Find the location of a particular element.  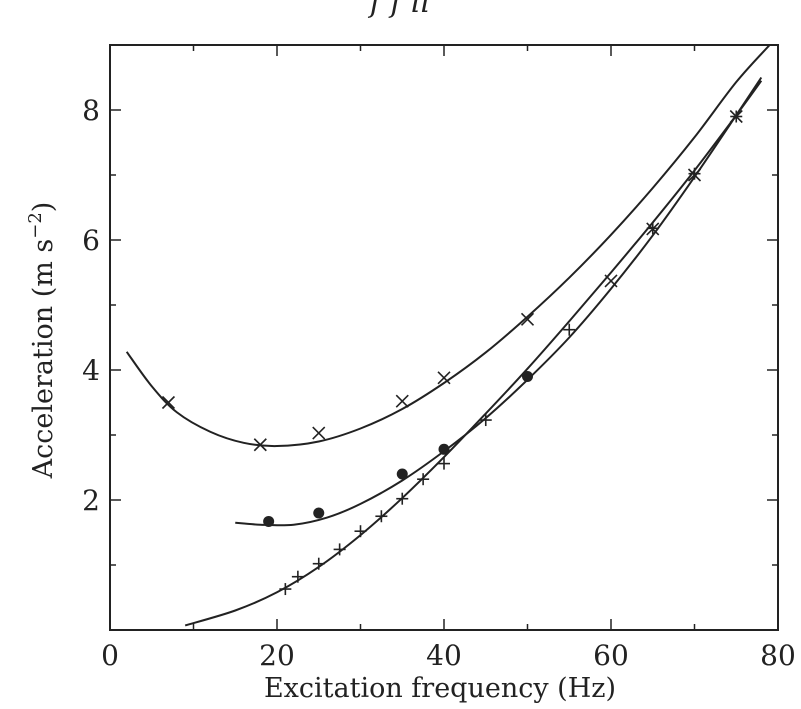

x-tick-labels: 0 20 40 60 80 is located at coordinates (448, 655).